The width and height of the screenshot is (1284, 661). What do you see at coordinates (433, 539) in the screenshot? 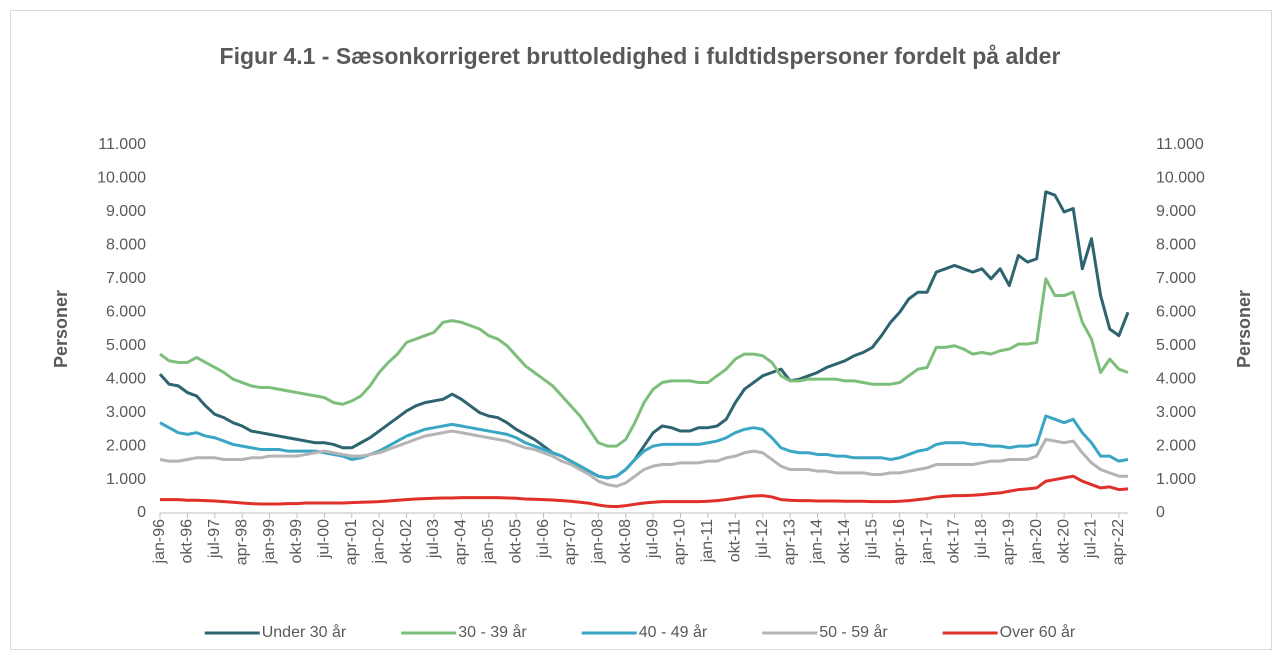
I see `x-tick-label: jul-03` at bounding box center [433, 539].